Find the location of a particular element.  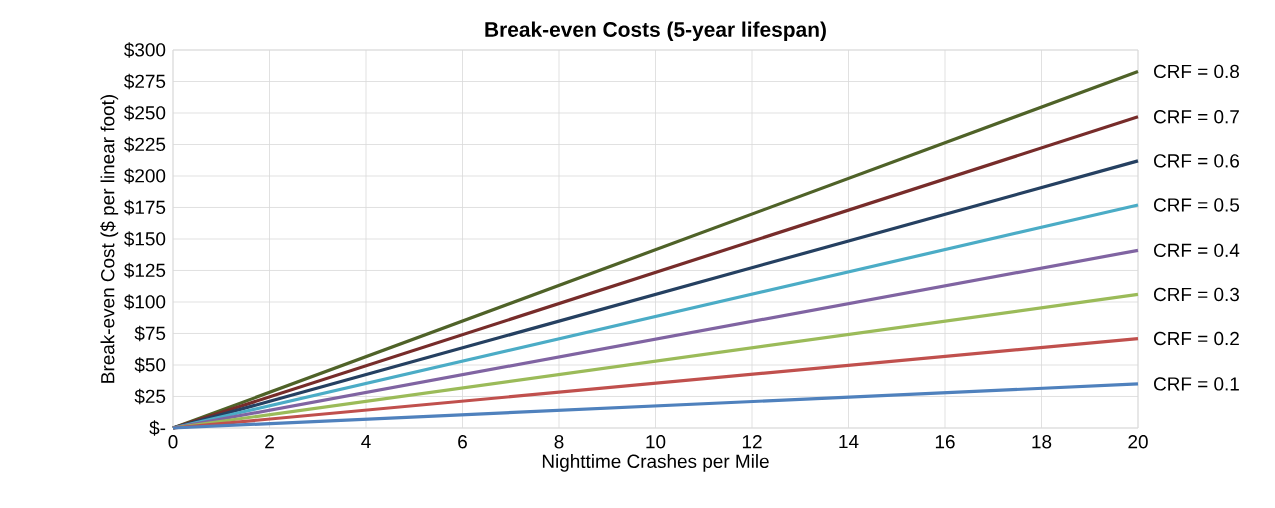

x-tick-label: 6 is located at coordinates (462, 442).